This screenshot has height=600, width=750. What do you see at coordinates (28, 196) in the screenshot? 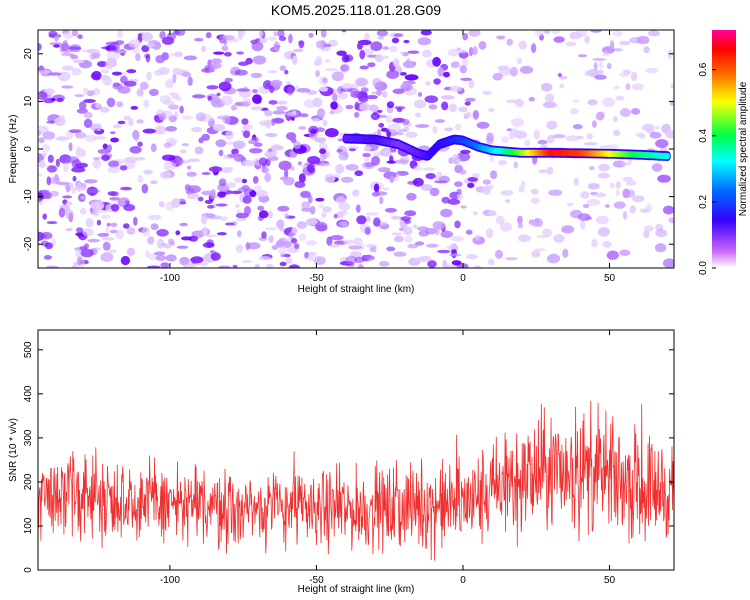
I see `y-tick-label: -10` at bounding box center [28, 196].